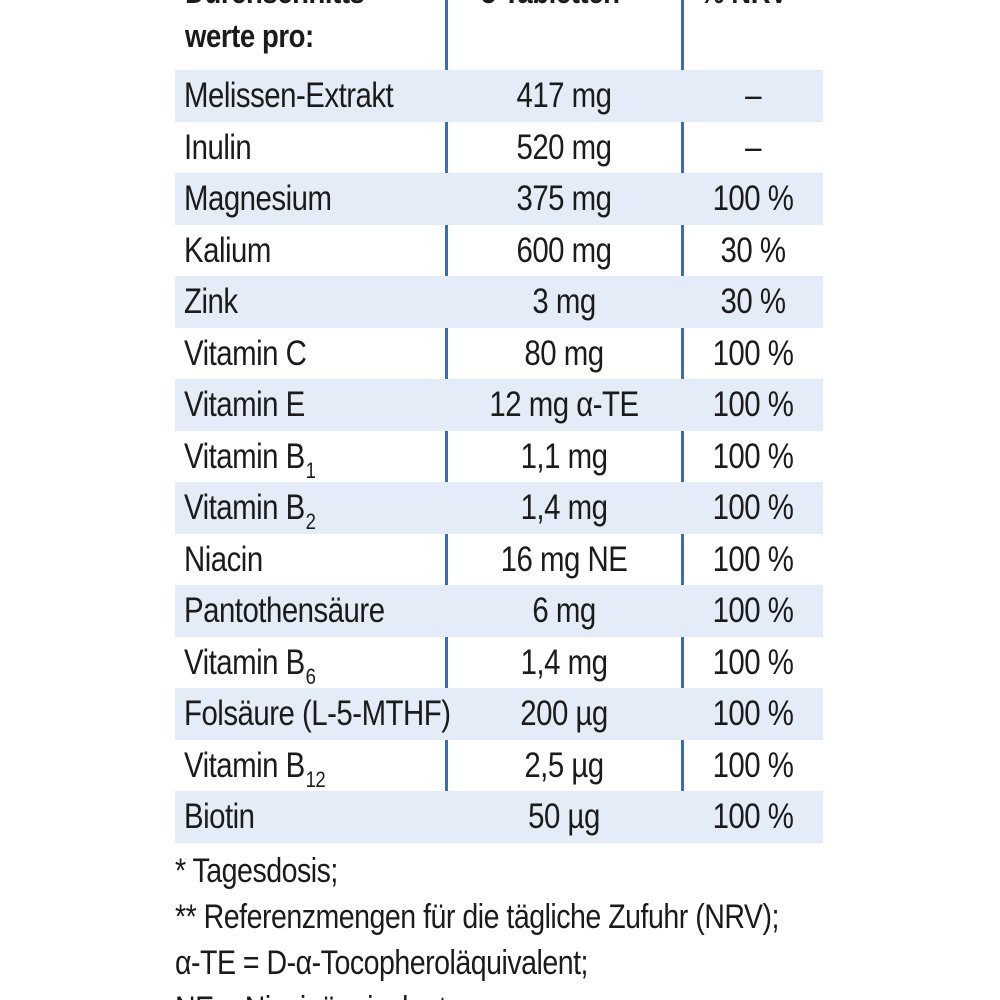  What do you see at coordinates (249, 36) in the screenshot?
I see `header-nutrient-line2: werte pro:` at bounding box center [249, 36].